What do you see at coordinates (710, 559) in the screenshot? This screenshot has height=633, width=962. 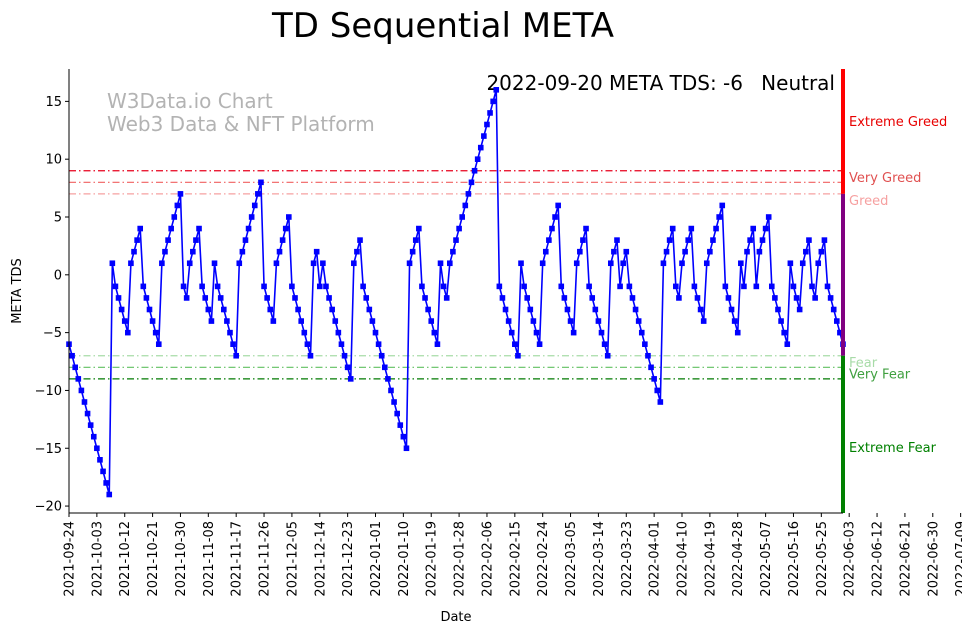 I see `x-tick-label: 2022-04-19` at bounding box center [710, 559].